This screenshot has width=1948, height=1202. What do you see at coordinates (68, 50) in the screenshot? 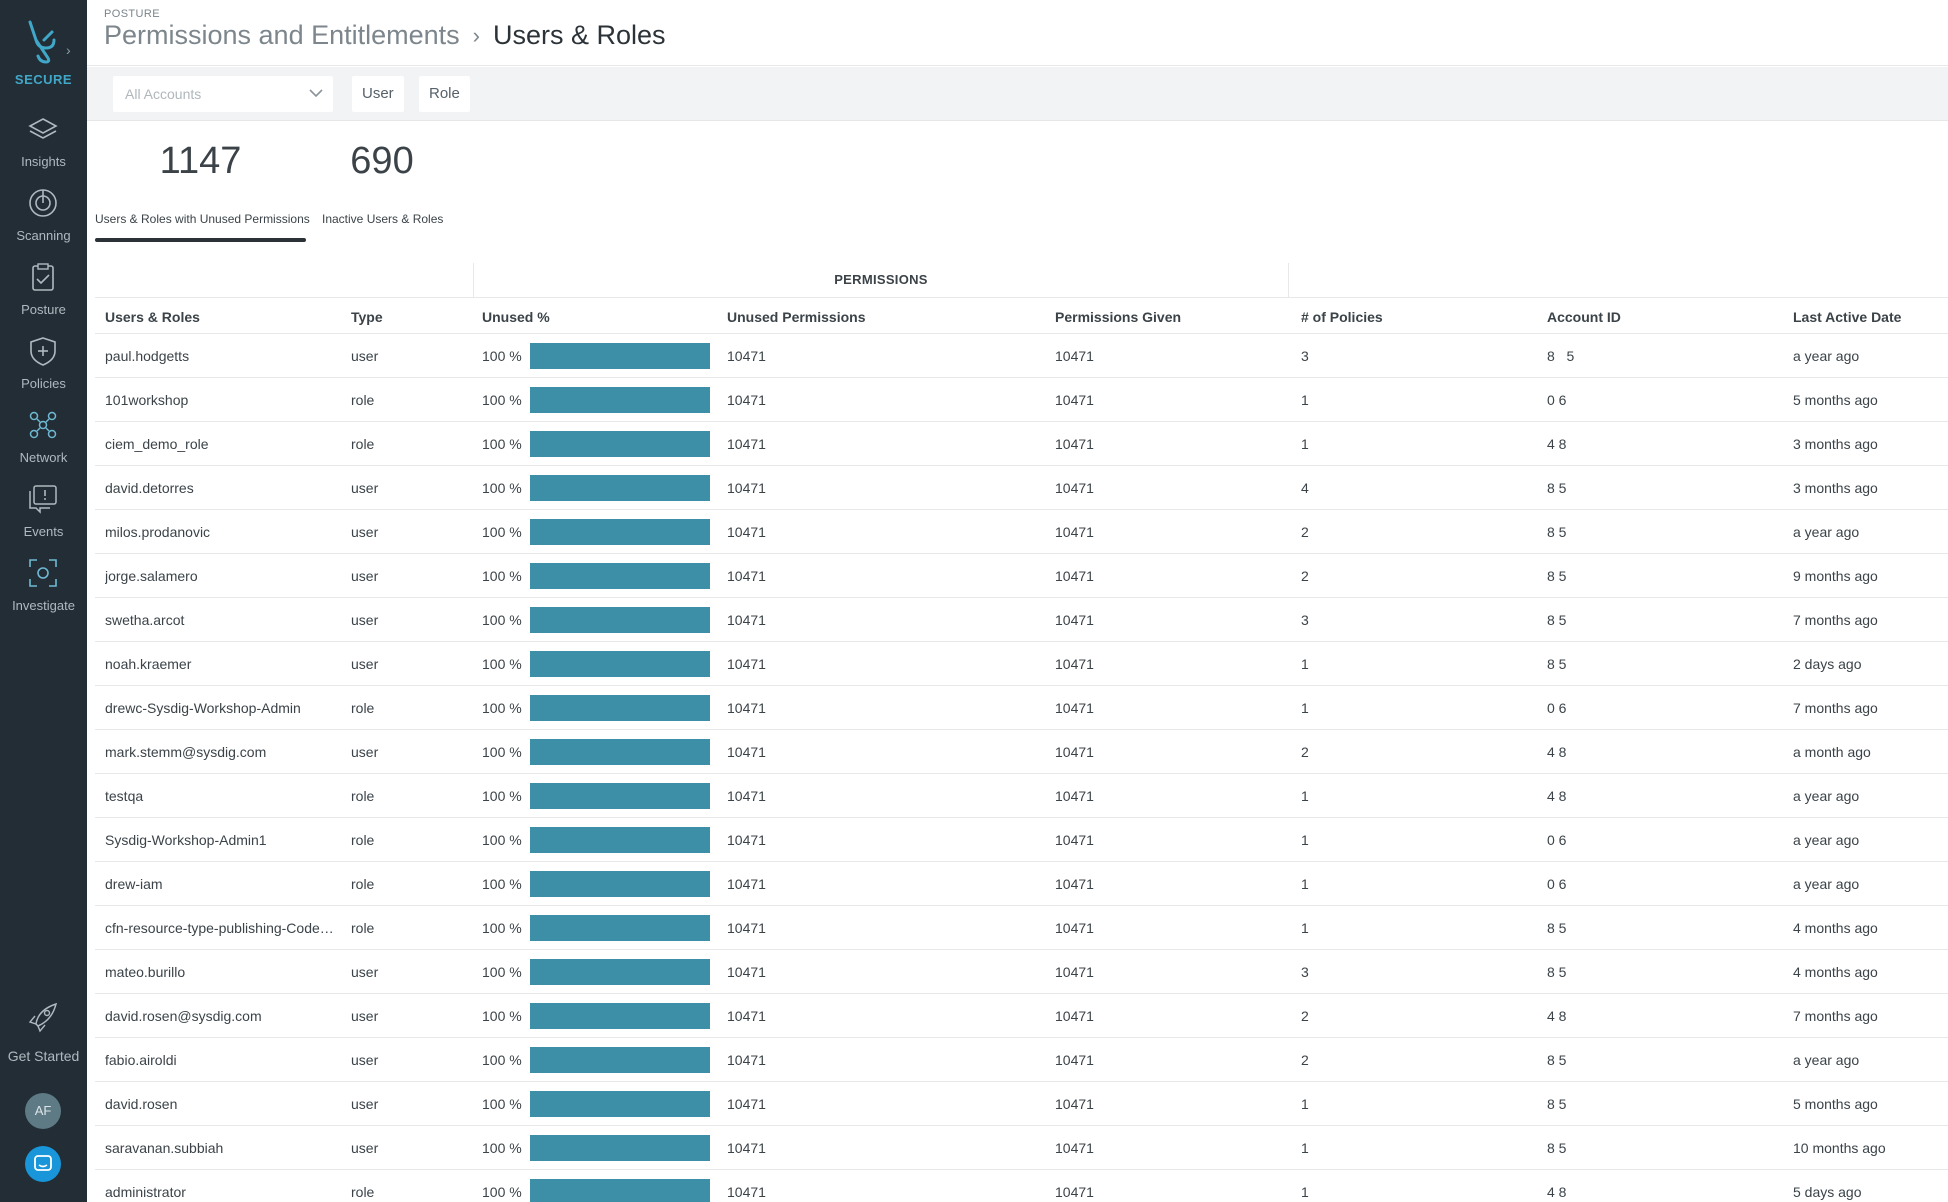
I see `chevron-right-icon: ›` at bounding box center [68, 50].